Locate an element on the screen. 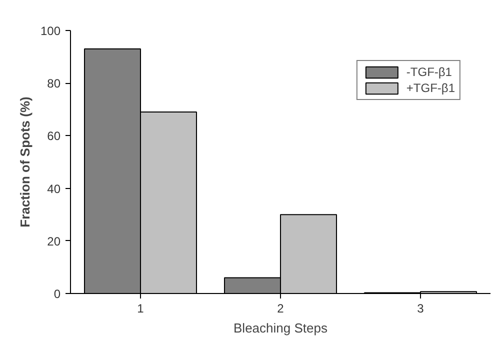 The image size is (500, 338). x-axis-title: Bleaching Steps is located at coordinates (281, 328).